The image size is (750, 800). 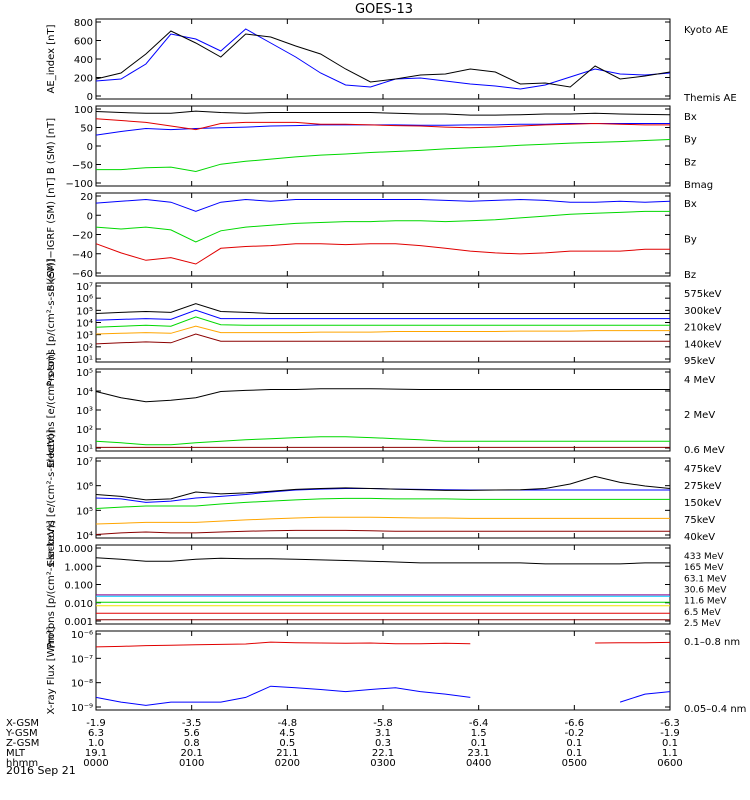 What do you see at coordinates (82, 255) in the screenshot?
I see `y-tick-label: −40` at bounding box center [82, 255].